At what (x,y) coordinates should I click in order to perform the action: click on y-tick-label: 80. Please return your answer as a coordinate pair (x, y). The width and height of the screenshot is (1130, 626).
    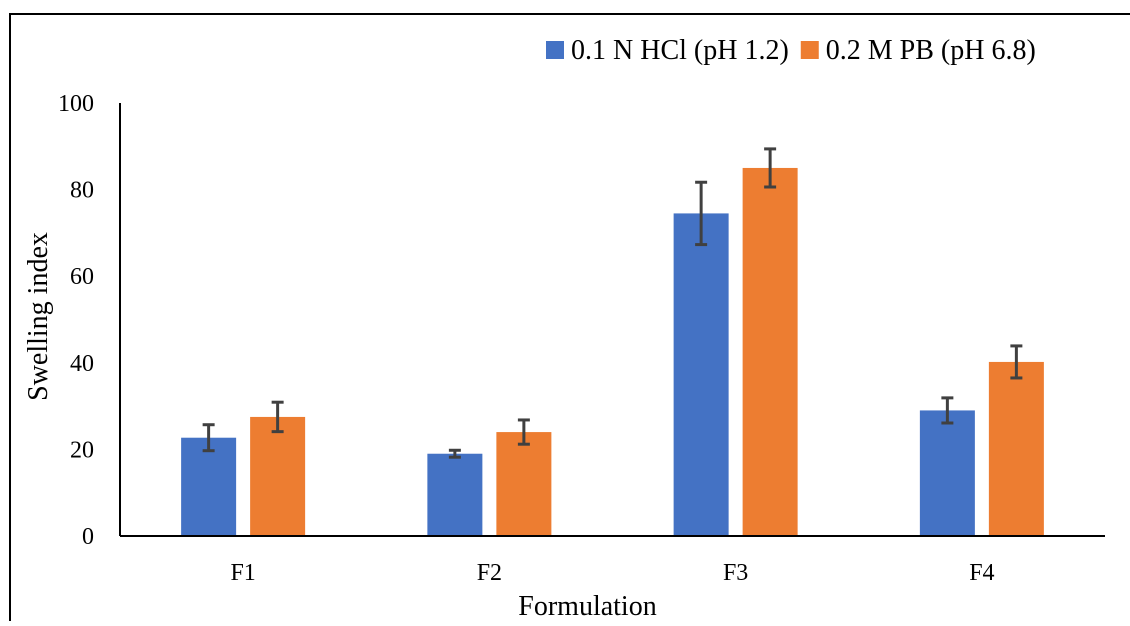
    Looking at the image, I should click on (82, 191).